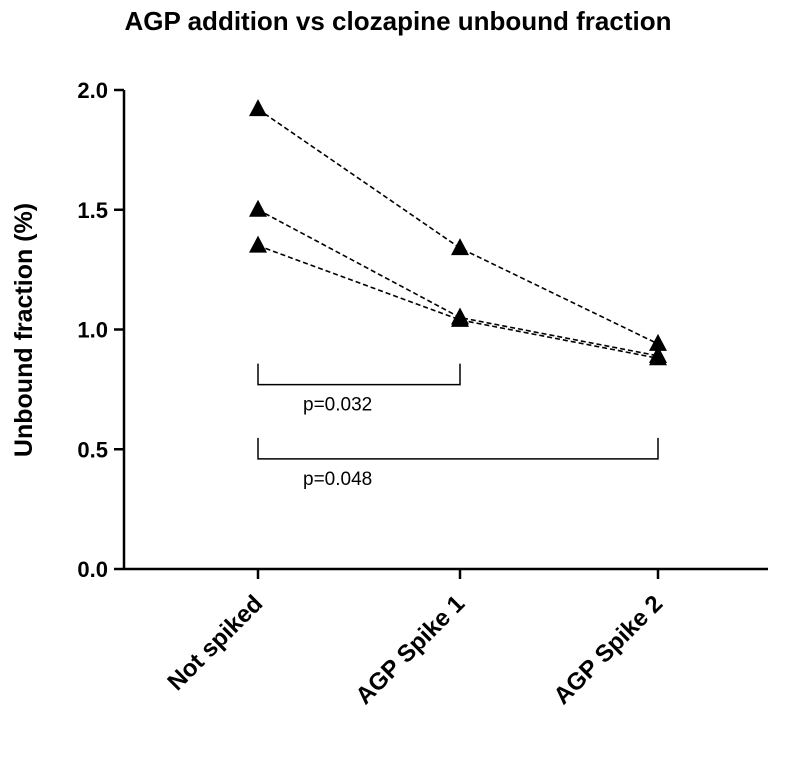 This screenshot has width=796, height=760. What do you see at coordinates (458, 426) in the screenshot?
I see `significance-brackets: p=0.032 p=0.048` at bounding box center [458, 426].